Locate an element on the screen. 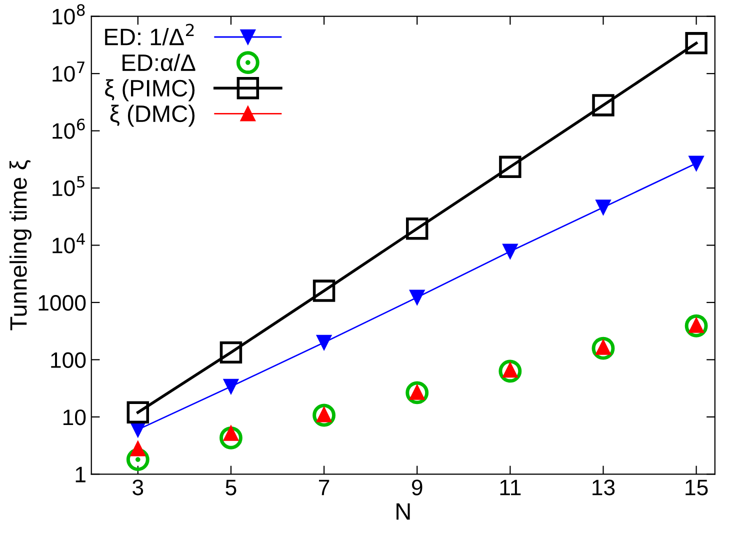 This screenshot has width=731, height=545. x-tick-label: 7 is located at coordinates (324, 488).